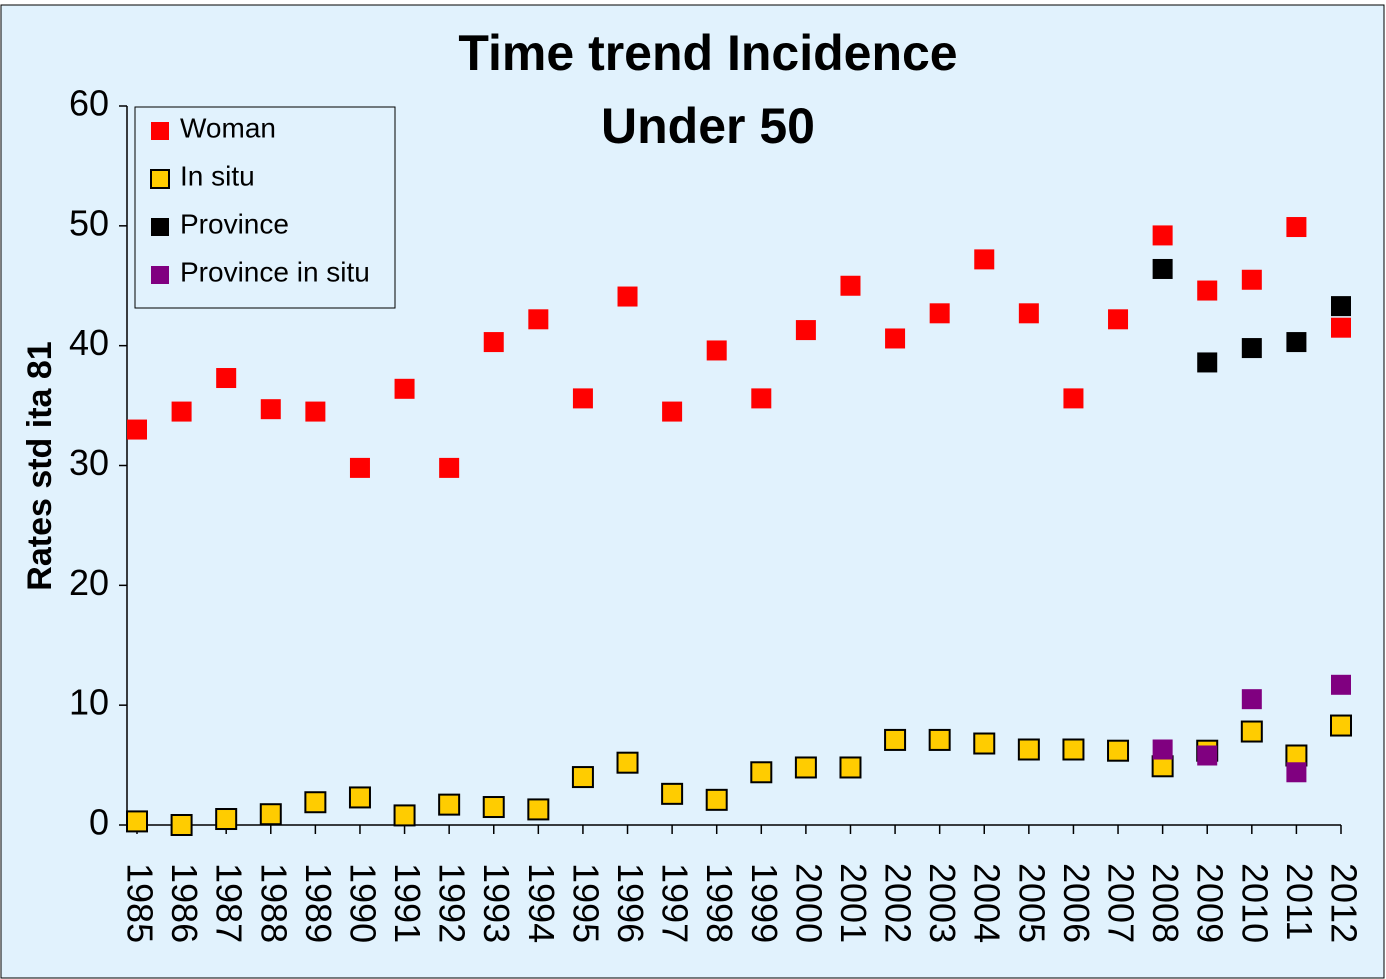  Describe the element at coordinates (99, 822) in the screenshot. I see `y-tick-label: 0` at that location.